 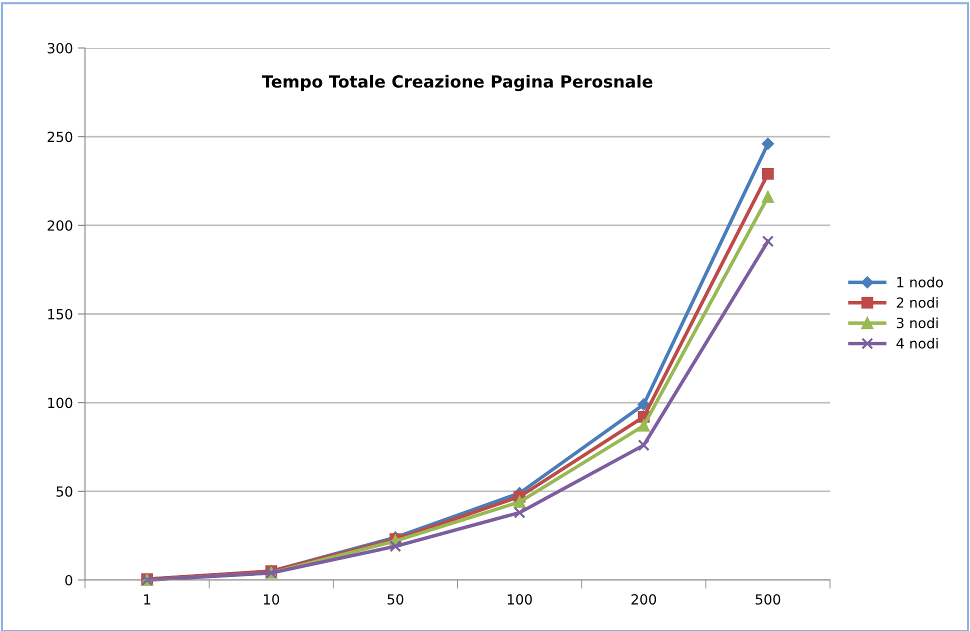 I want to click on x-tick-label: 10, so click(x=272, y=599).